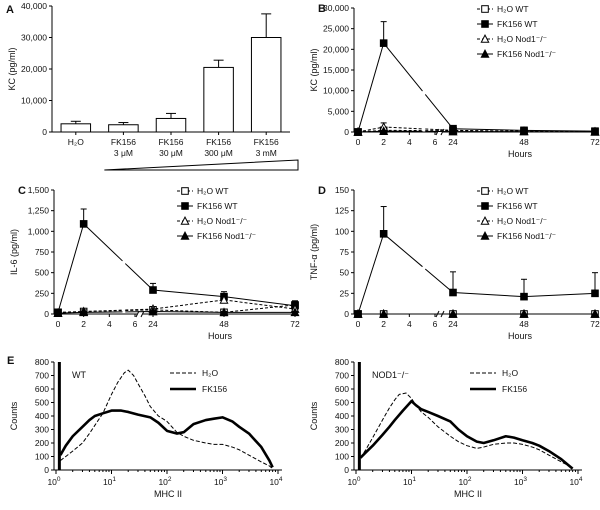 Image resolution: width=600 pixels, height=510 pixels. Describe the element at coordinates (22, 191) in the screenshot. I see `panel-label: C` at that location.